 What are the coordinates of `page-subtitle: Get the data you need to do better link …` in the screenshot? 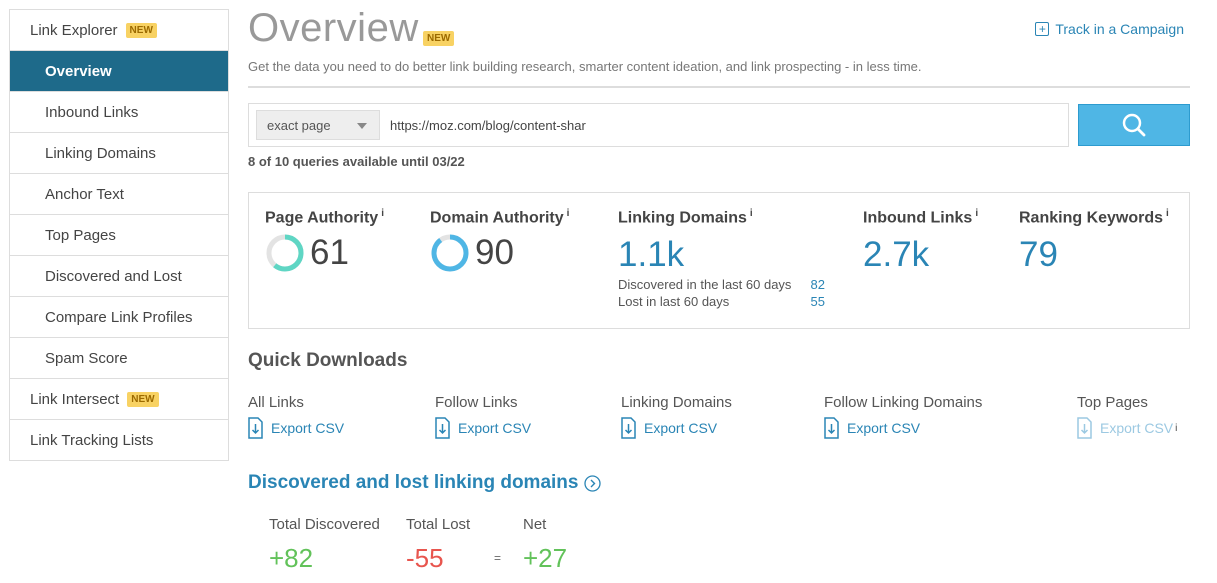 It's located at (585, 66).